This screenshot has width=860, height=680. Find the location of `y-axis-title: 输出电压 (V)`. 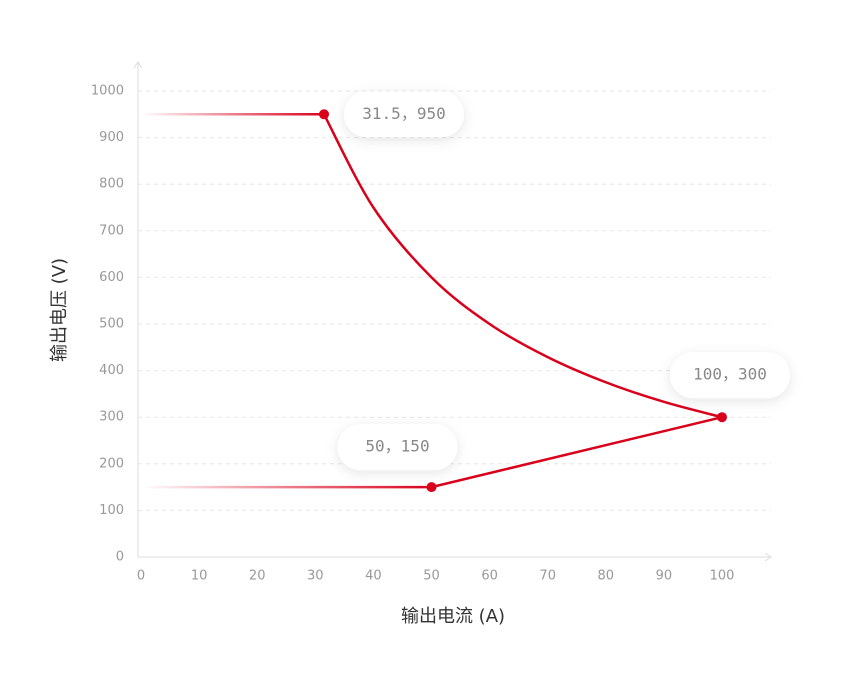

y-axis-title: 输出电压 (V) is located at coordinates (59, 310).